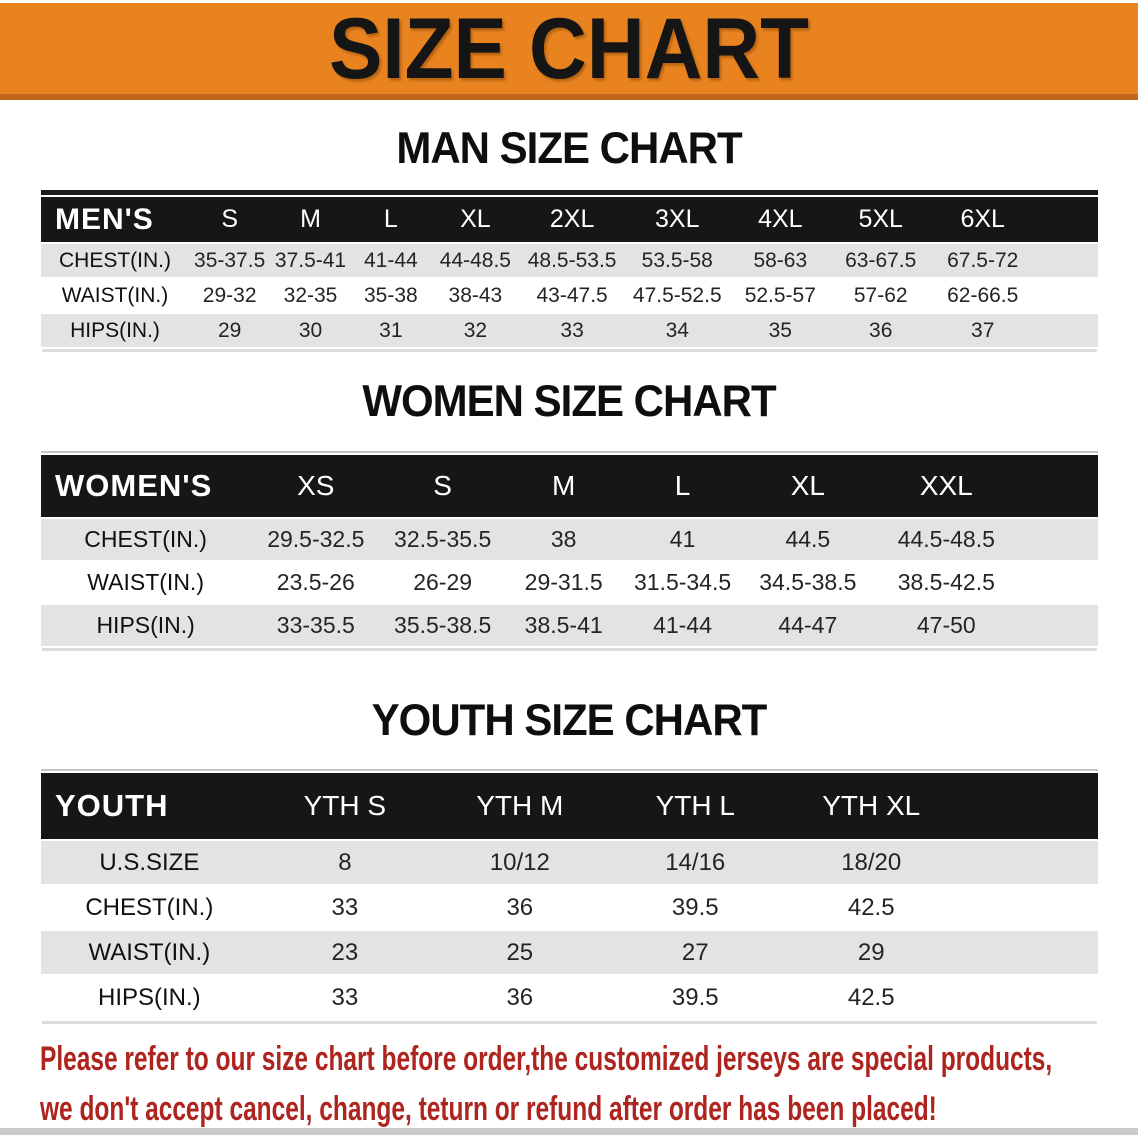  I want to click on size-value-cell: 38.5-41, so click(563, 625).